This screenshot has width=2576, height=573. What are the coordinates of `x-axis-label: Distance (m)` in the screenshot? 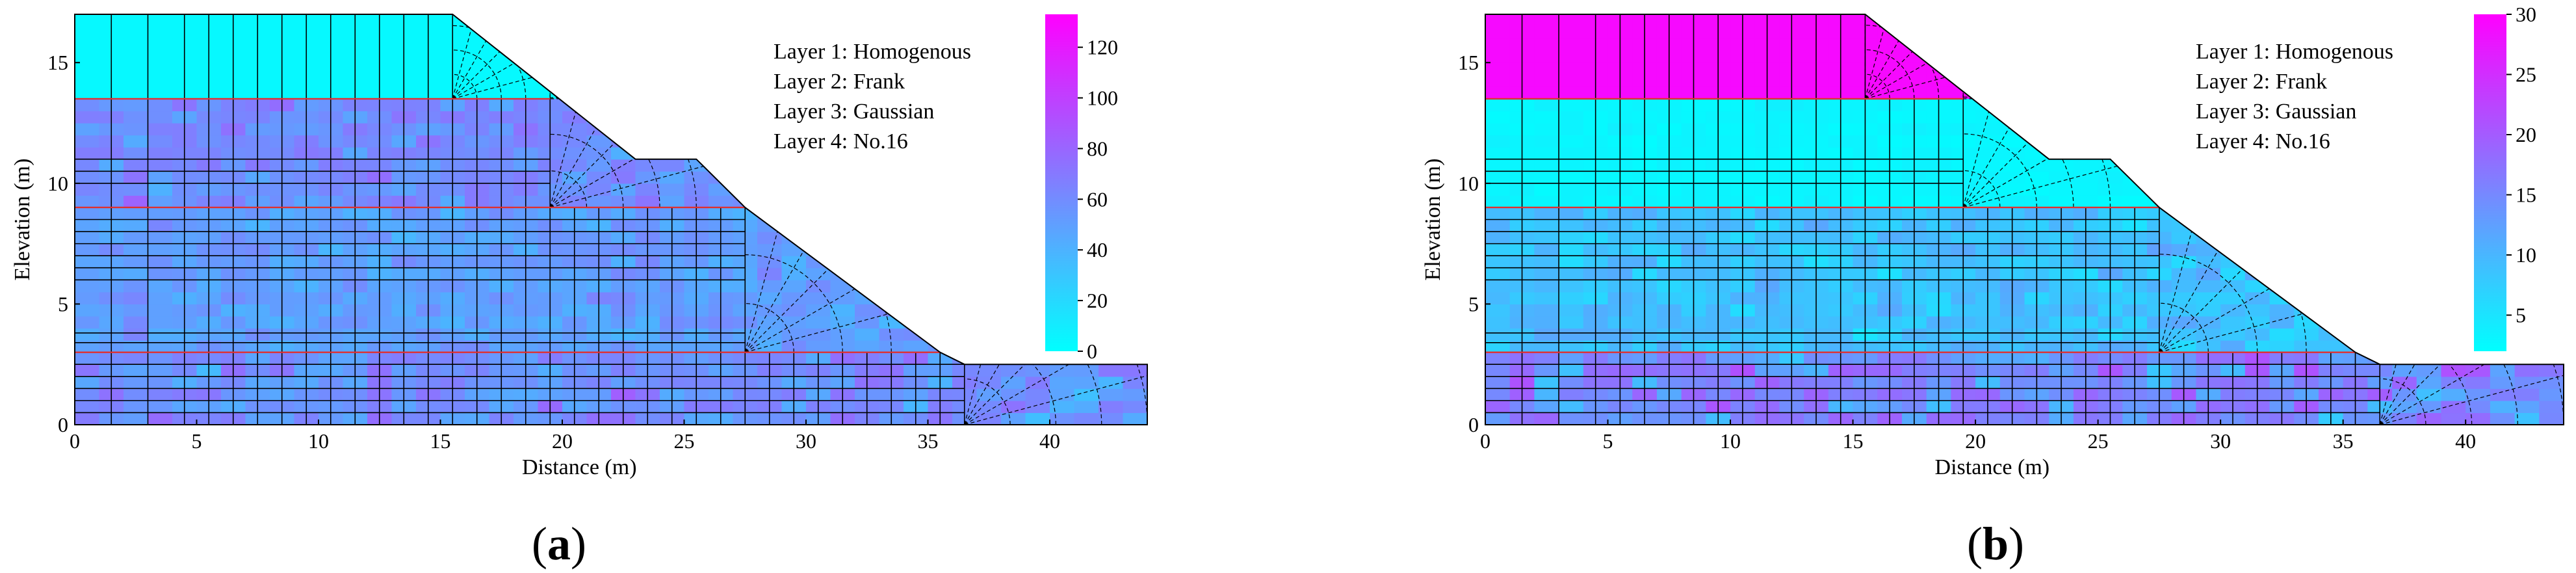 It's located at (1992, 467).